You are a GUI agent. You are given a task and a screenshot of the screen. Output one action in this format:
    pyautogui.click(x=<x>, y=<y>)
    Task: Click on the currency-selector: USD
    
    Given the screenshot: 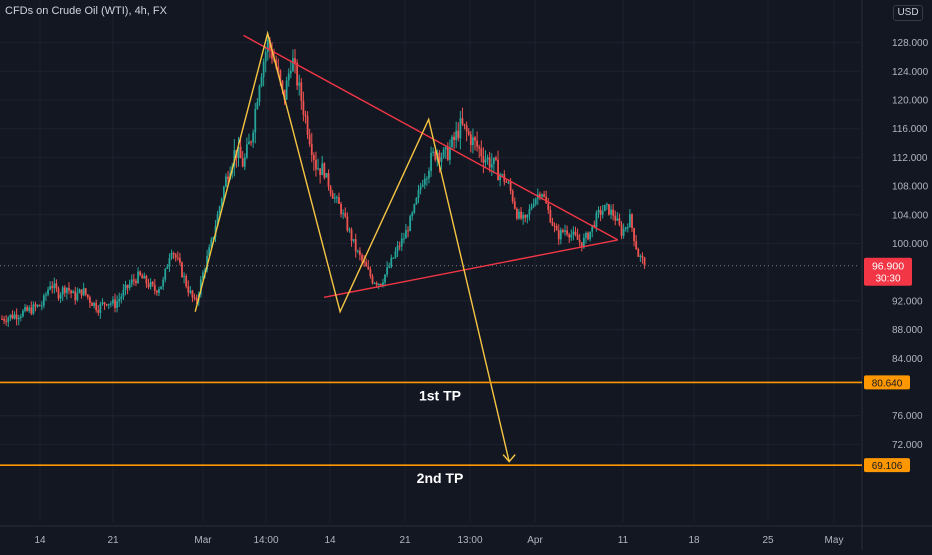 What is the action you would take?
    pyautogui.click(x=908, y=13)
    